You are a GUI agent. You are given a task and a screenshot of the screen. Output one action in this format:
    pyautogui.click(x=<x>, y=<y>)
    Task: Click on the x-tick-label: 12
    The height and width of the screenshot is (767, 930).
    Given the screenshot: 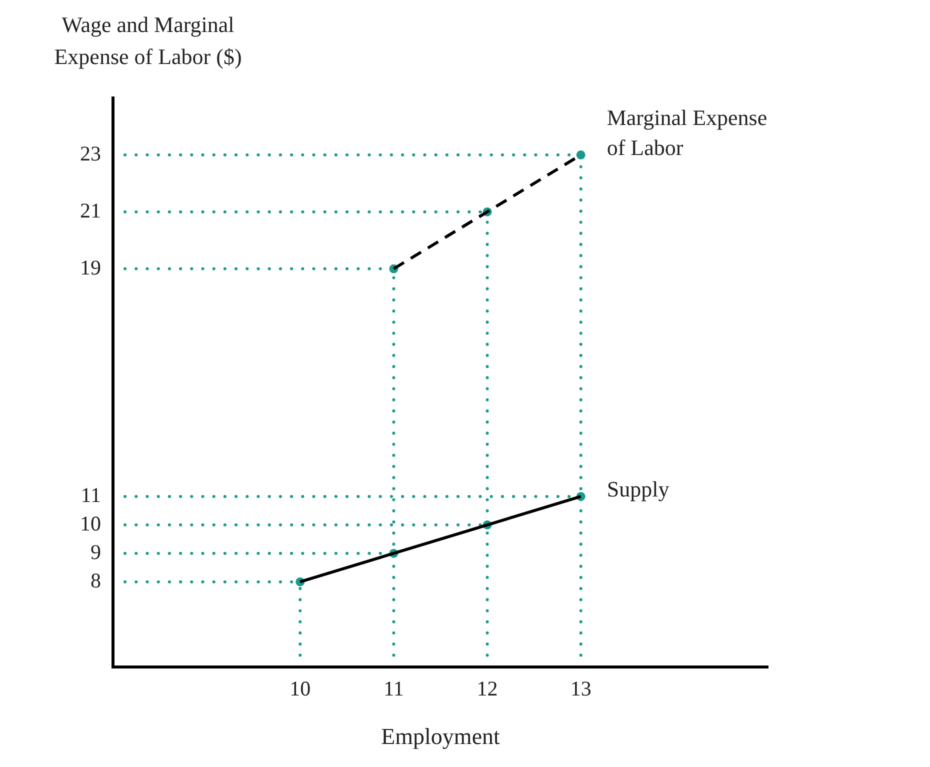 What is the action you would take?
    pyautogui.click(x=487, y=688)
    